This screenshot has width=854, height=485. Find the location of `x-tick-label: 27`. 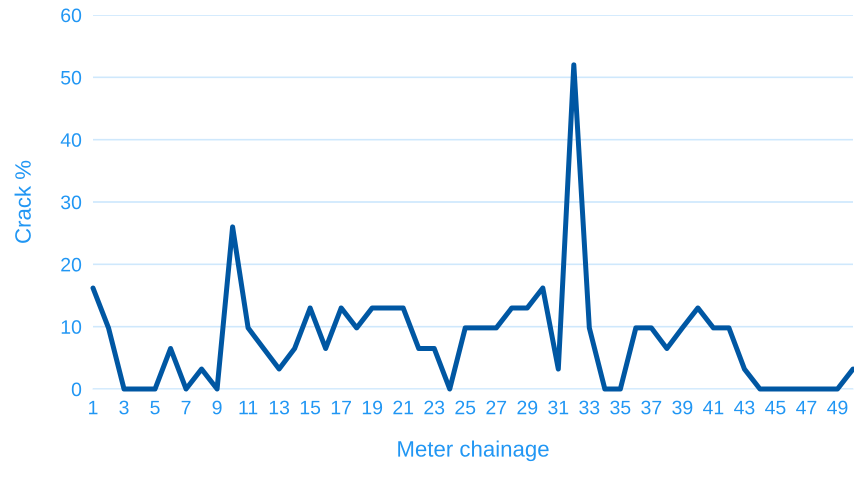

x-tick-label: 27 is located at coordinates (496, 407).